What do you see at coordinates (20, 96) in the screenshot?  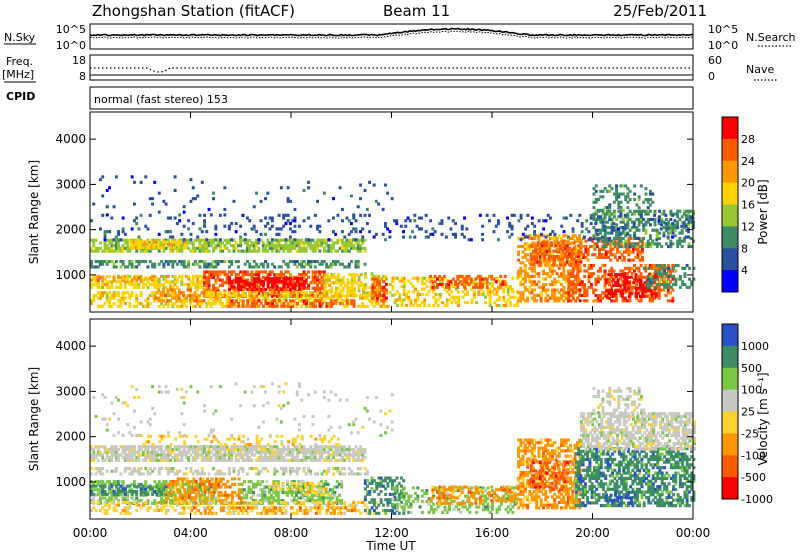 I see `cpid-label: CPID` at bounding box center [20, 96].